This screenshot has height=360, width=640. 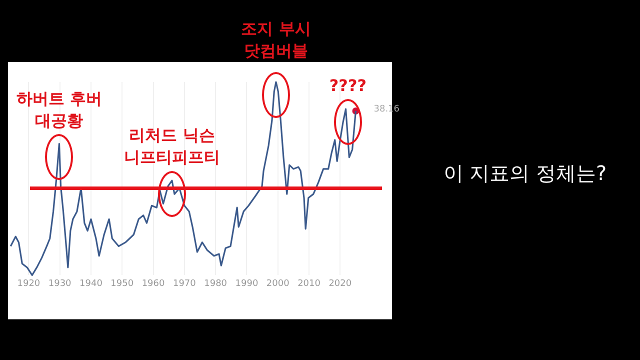 I want to click on x-tick-label: 1930, so click(x=60, y=283).